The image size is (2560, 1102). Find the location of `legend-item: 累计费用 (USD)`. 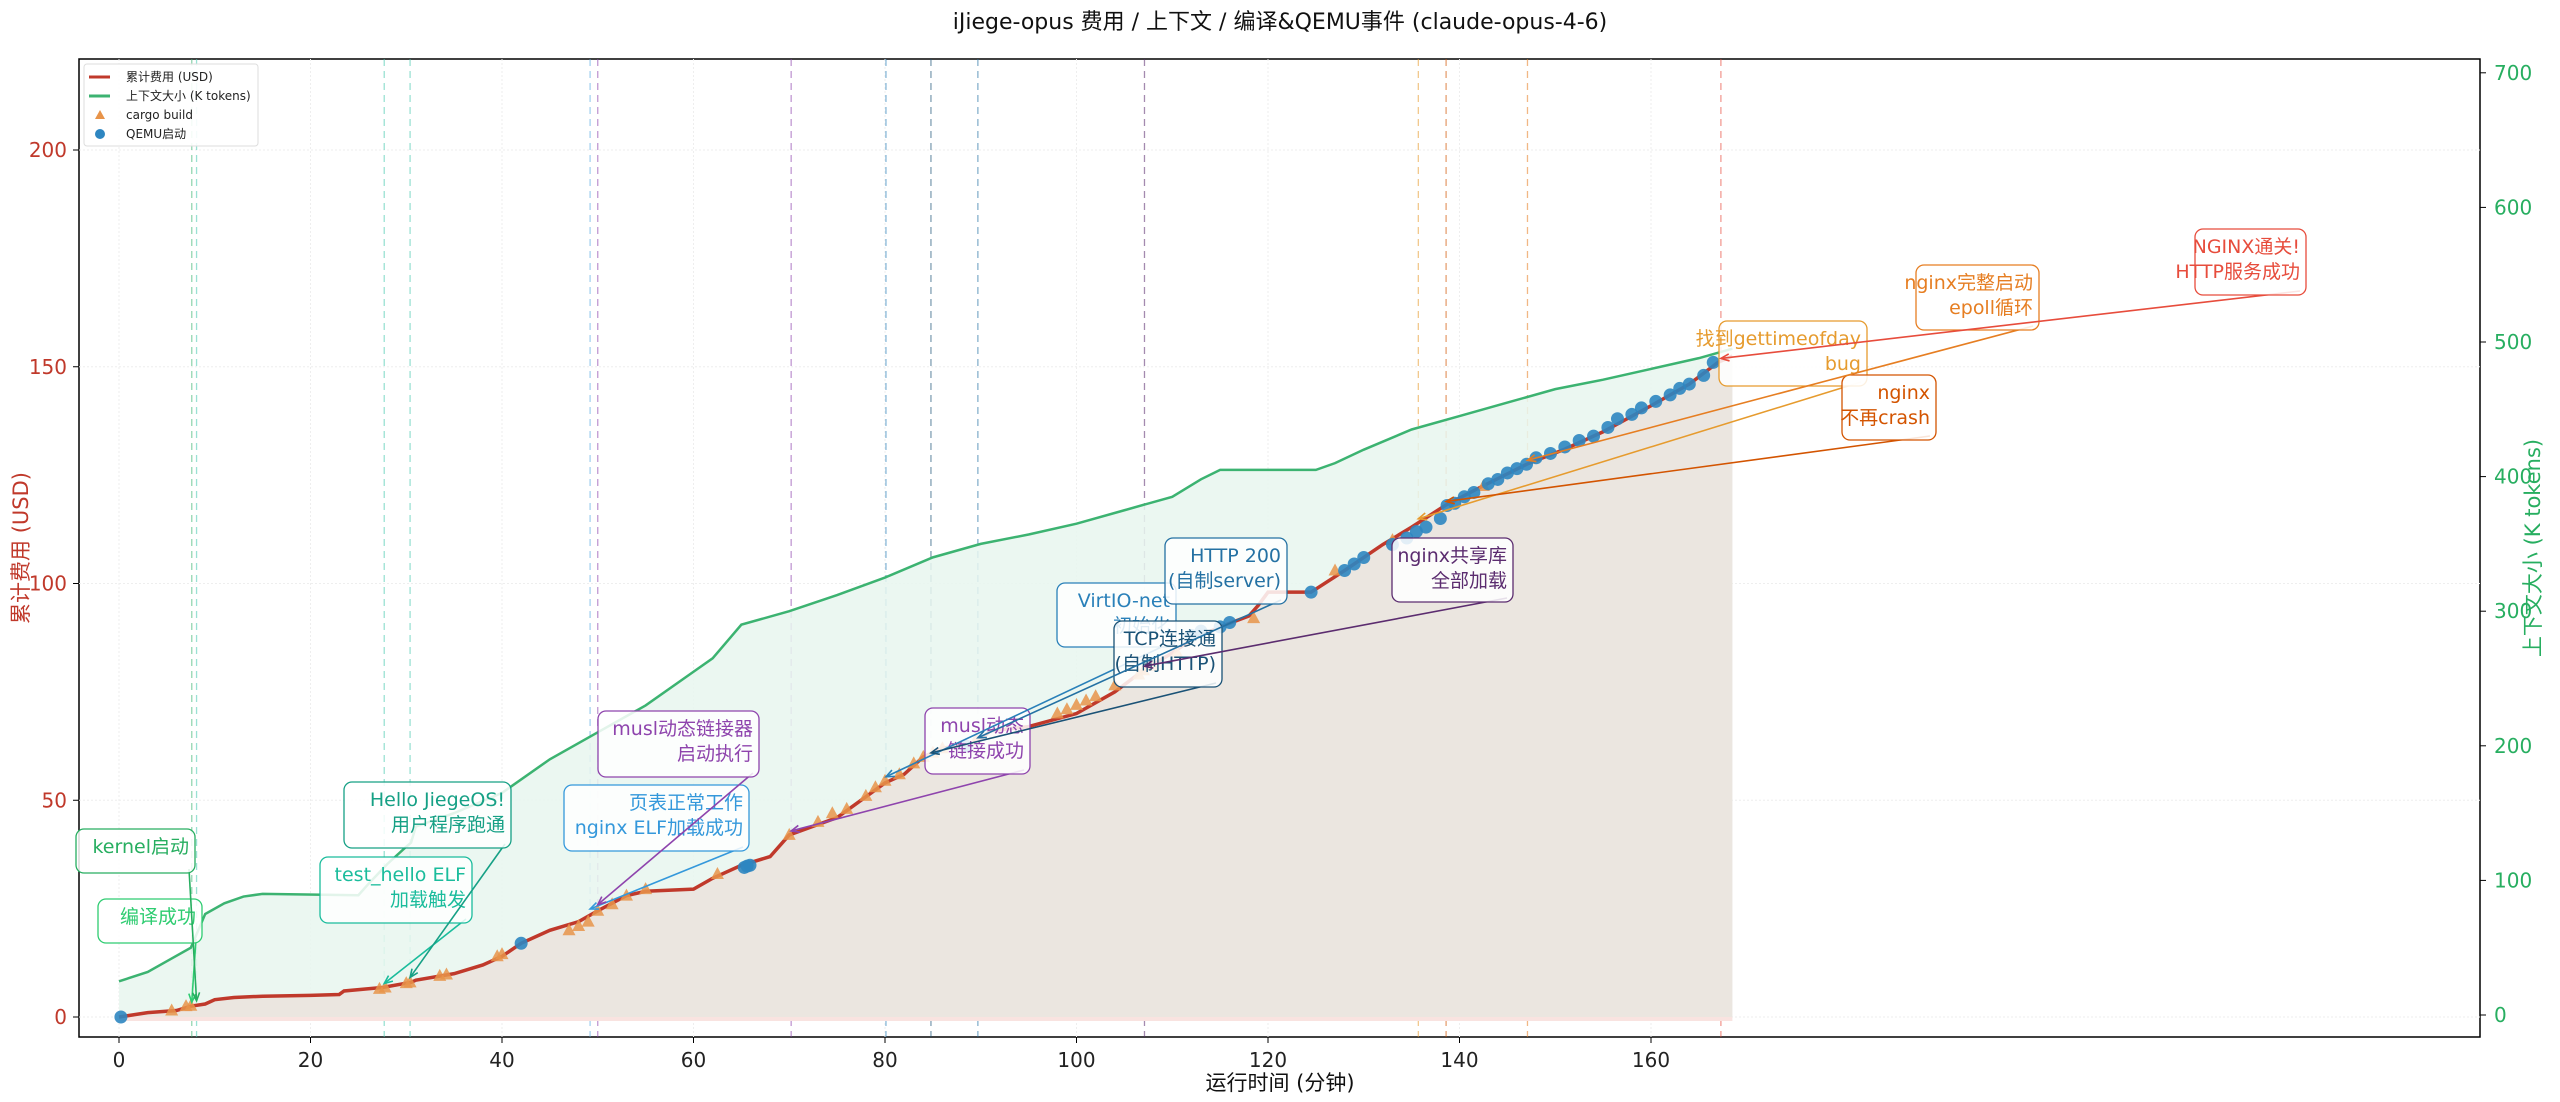

legend-item: 累计费用 (USD) is located at coordinates (151, 77).